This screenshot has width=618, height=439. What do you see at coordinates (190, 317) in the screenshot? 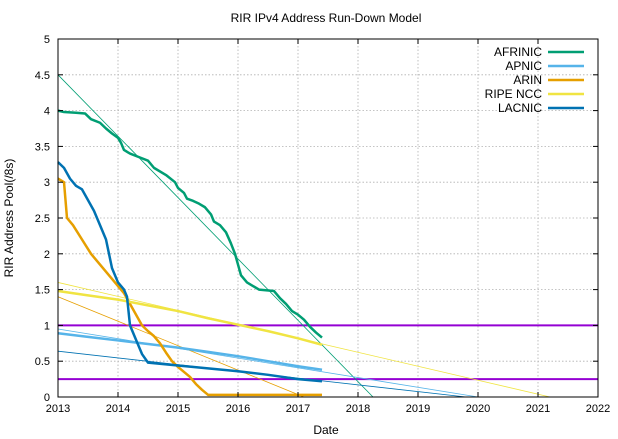
I see `ripe-ncc-series-line` at bounding box center [190, 317].